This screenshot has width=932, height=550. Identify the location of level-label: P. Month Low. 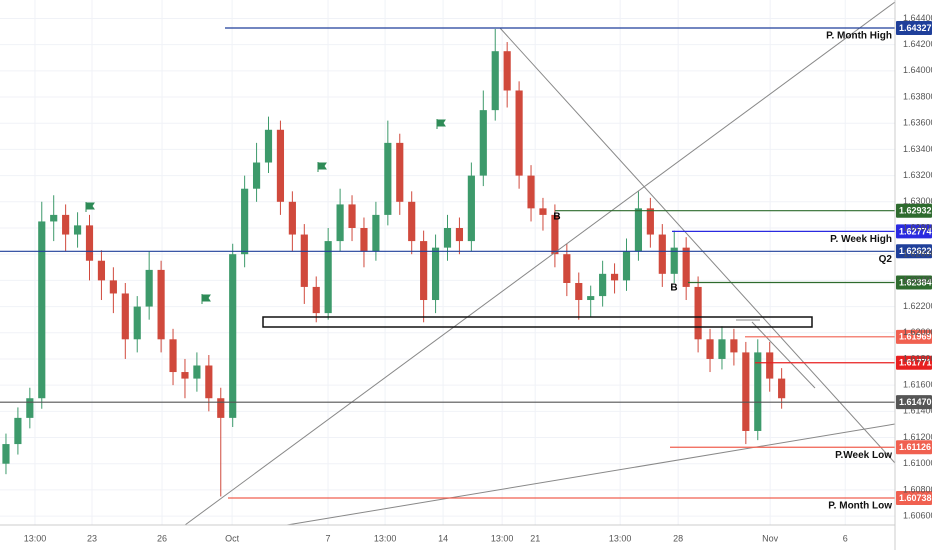
(860, 506).